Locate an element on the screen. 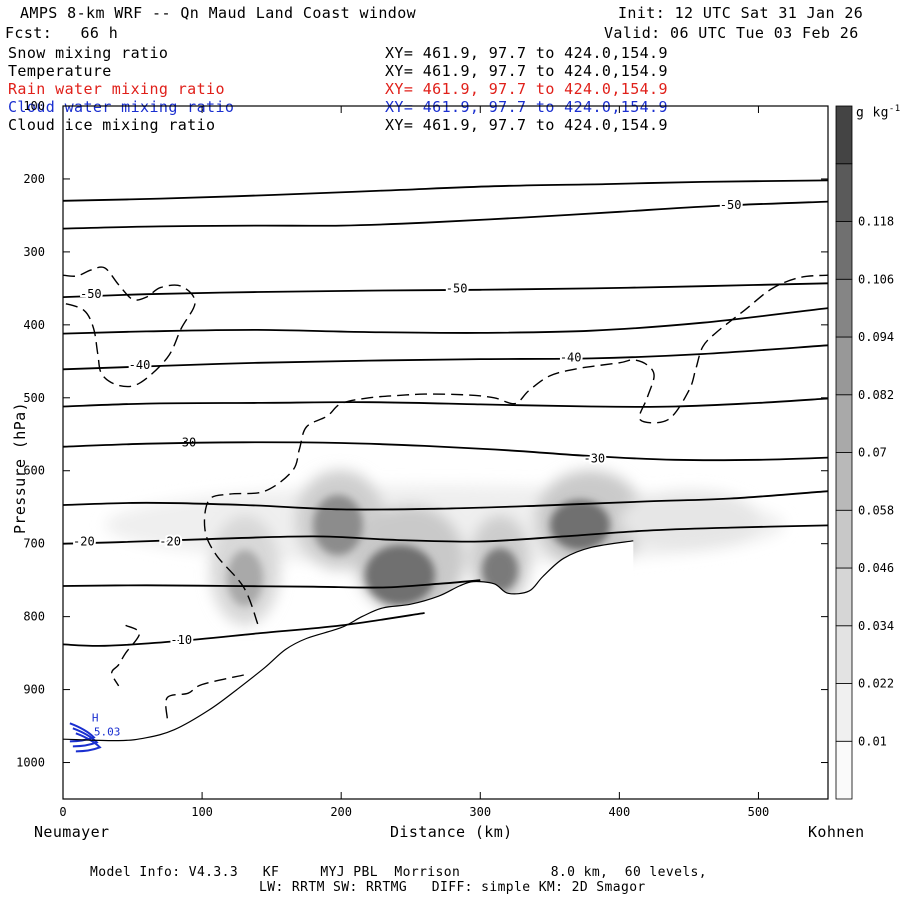 The image size is (900, 900). colorbar-label: 0.106 is located at coordinates (876, 279).